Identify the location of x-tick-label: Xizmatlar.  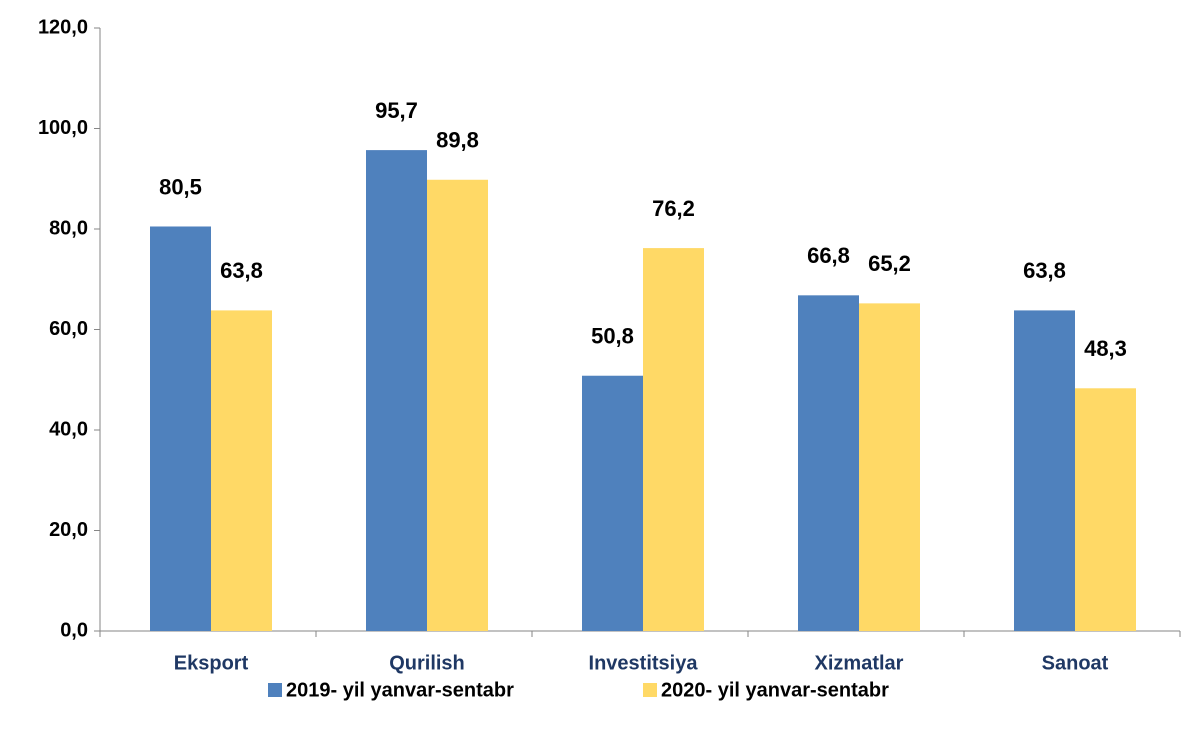
(859, 663).